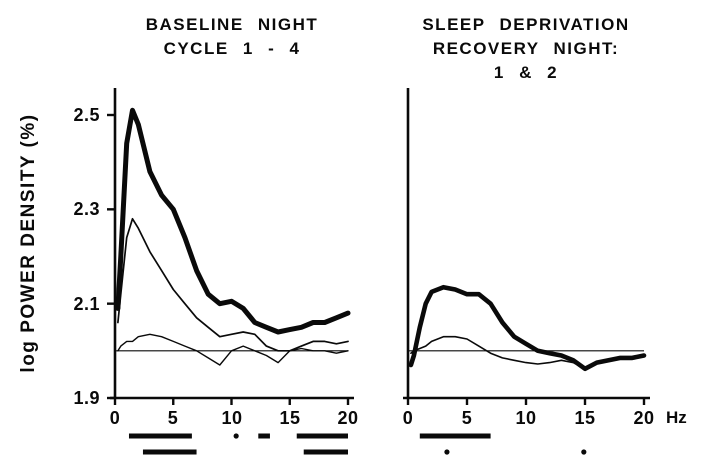 Image resolution: width=718 pixels, height=463 pixels. What do you see at coordinates (527, 328) in the screenshot?
I see `series-thick-curve` at bounding box center [527, 328].